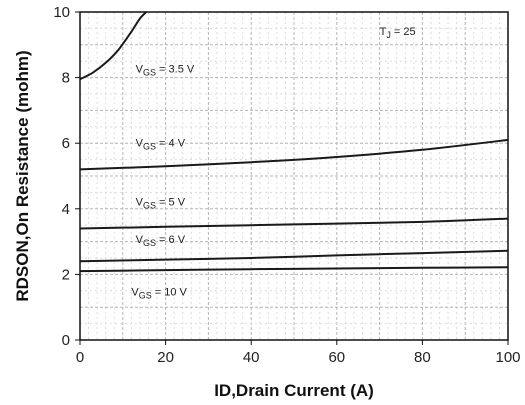 Image resolution: width=525 pixels, height=405 pixels. What do you see at coordinates (161, 241) in the screenshot?
I see `series-label-3: VGS = 6 V` at bounding box center [161, 241].